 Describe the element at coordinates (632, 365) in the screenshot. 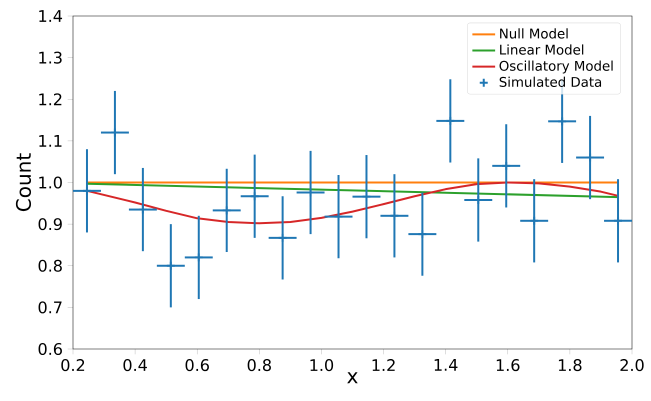

I see `x-tick-label: 2.0` at that location.